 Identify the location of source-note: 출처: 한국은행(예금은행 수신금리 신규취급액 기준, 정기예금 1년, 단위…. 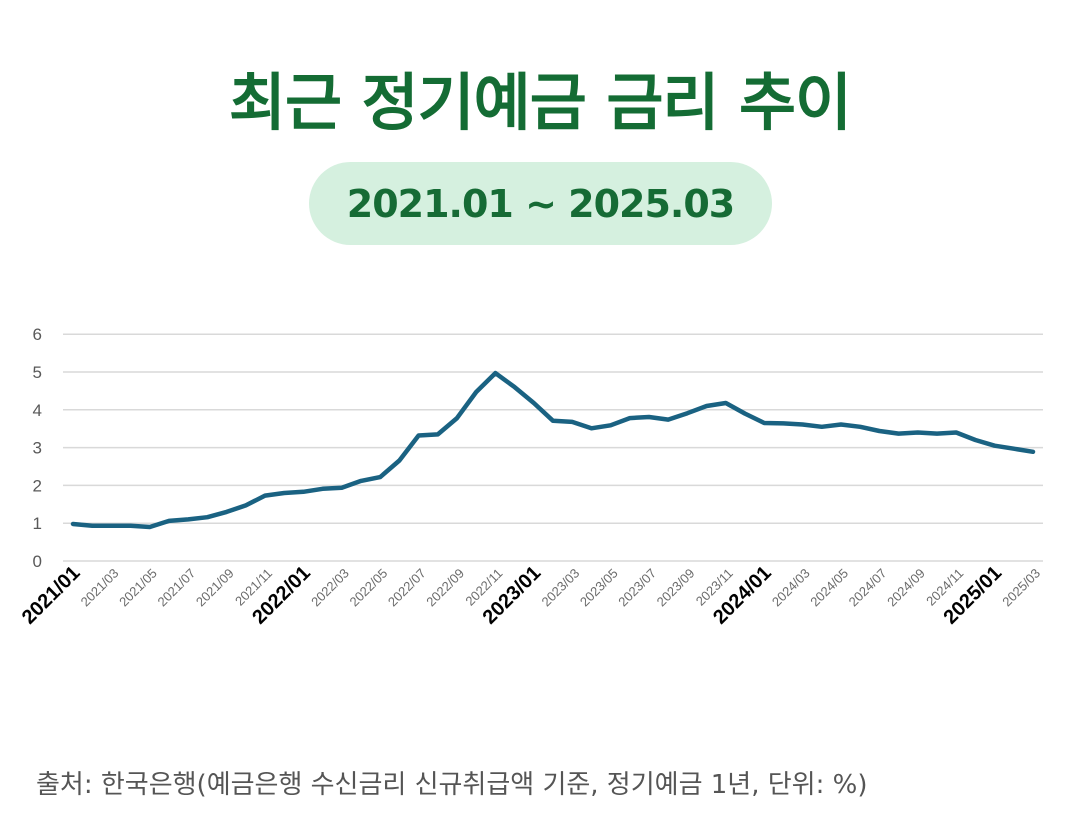
(452, 785).